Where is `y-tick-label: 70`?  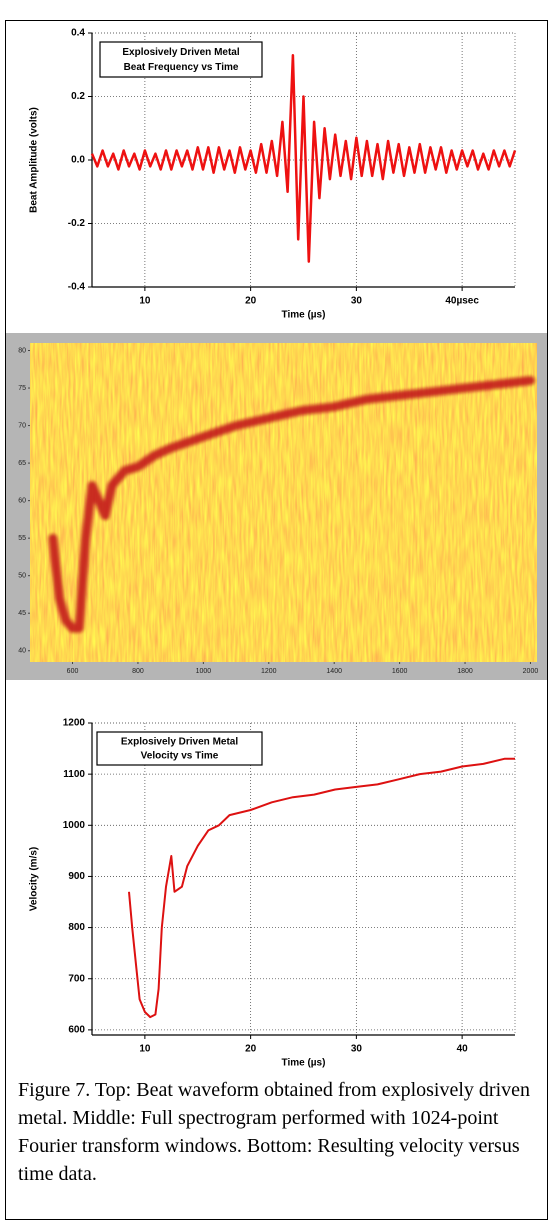 y-tick-label: 70 is located at coordinates (22, 425).